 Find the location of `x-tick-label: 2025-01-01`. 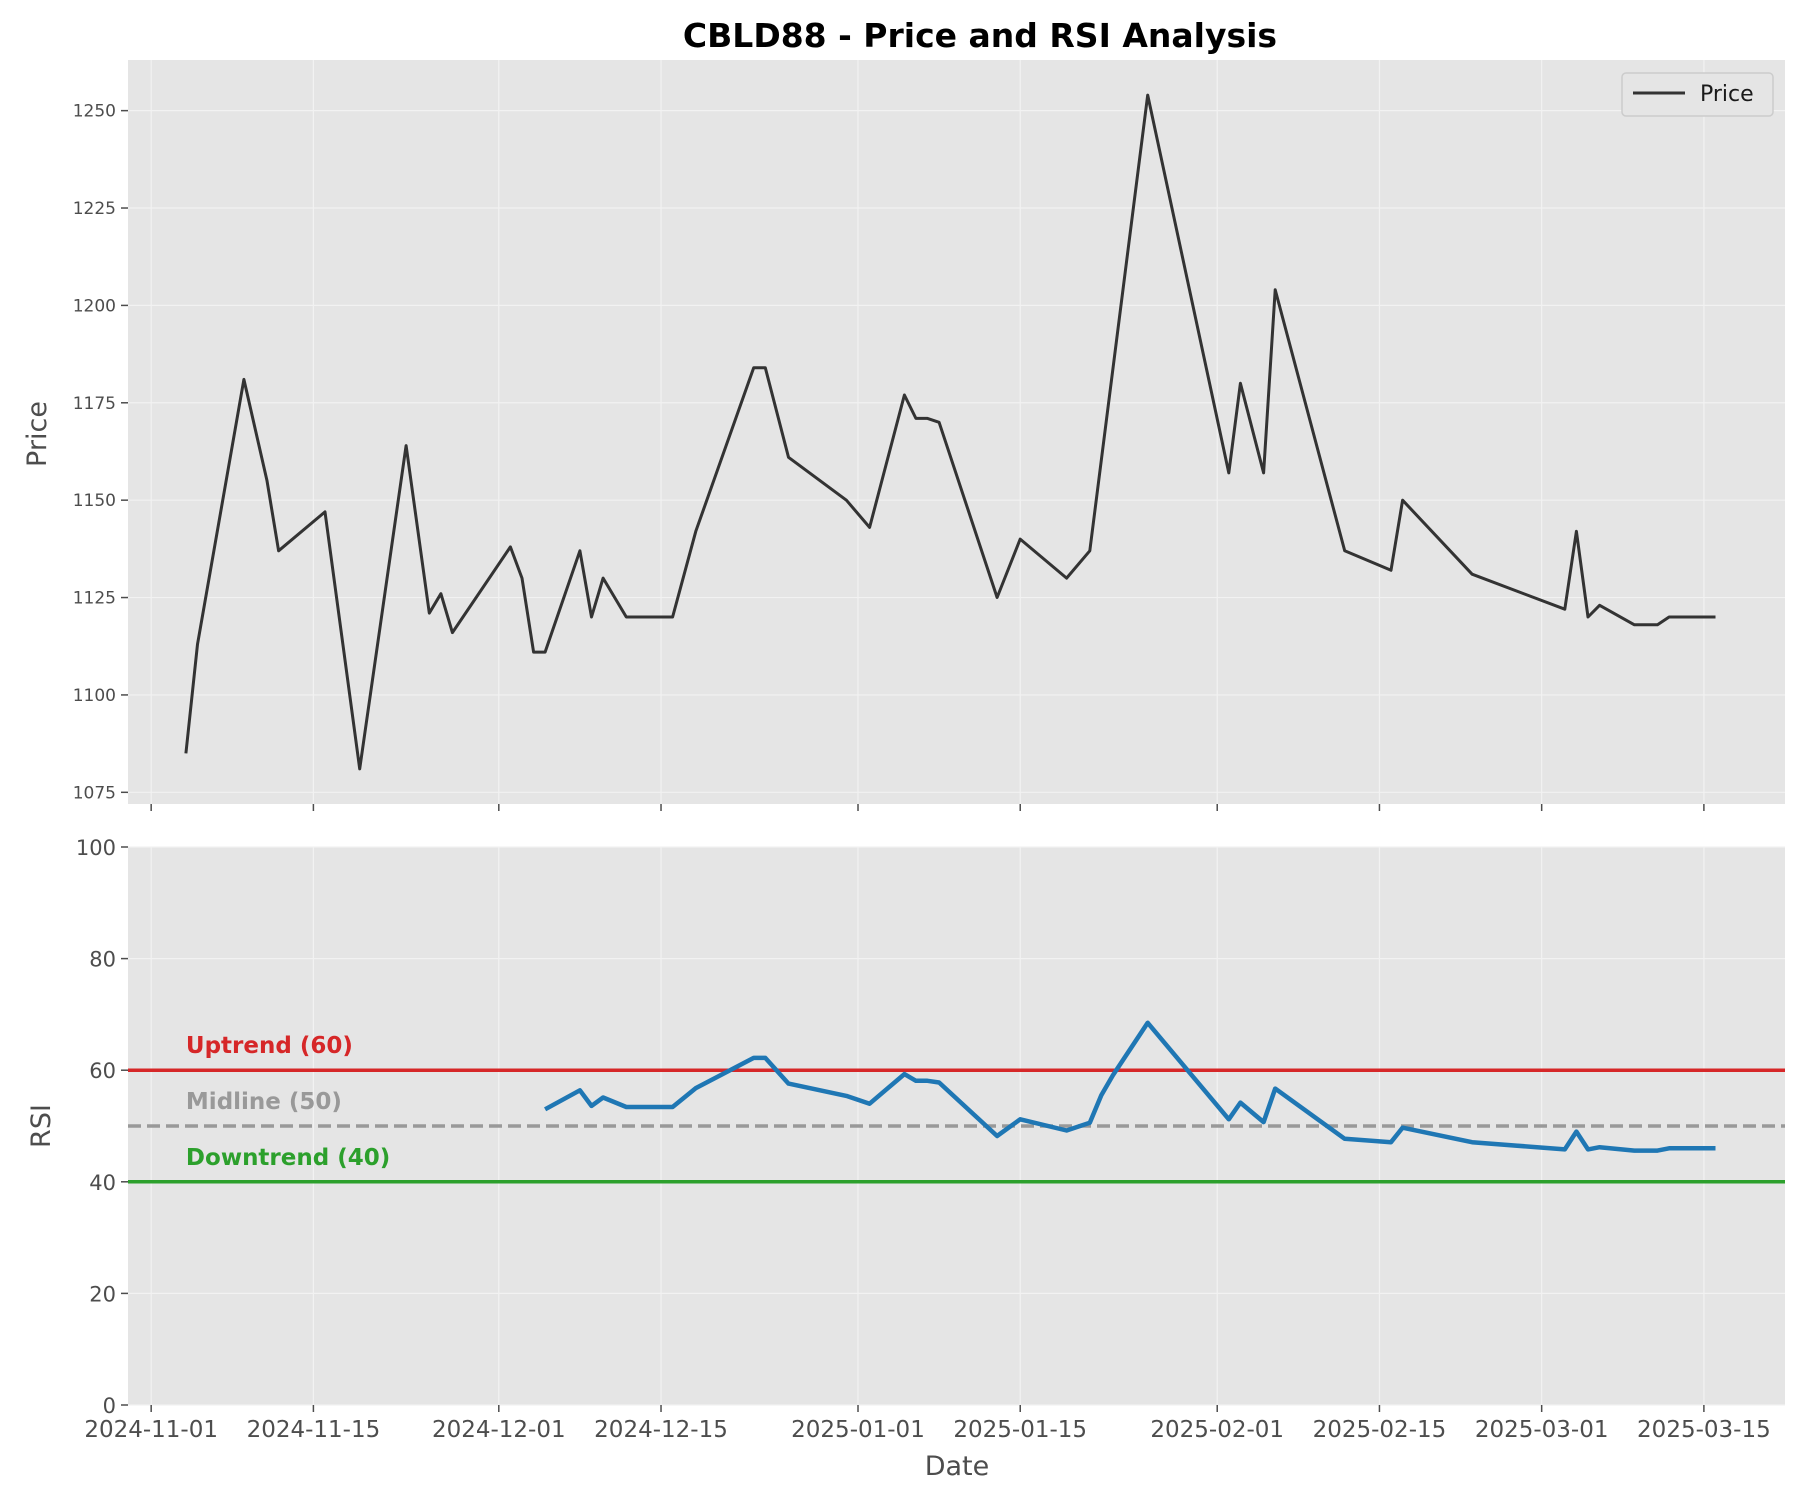

x-tick-label: 2025-01-01 is located at coordinates (858, 1430).